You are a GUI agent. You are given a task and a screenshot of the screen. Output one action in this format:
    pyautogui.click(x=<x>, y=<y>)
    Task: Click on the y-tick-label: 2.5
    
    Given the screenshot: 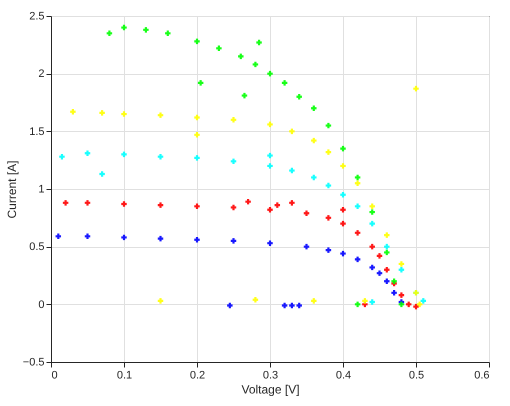 What is the action you would take?
    pyautogui.click(x=36, y=16)
    